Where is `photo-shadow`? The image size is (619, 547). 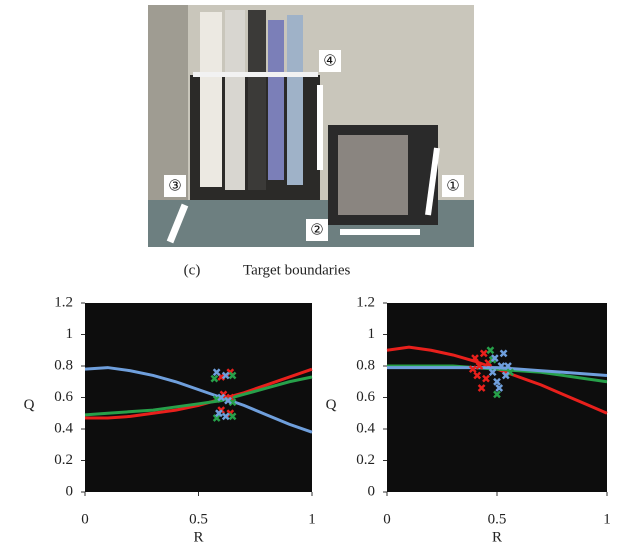 photo-shadow is located at coordinates (168, 105).